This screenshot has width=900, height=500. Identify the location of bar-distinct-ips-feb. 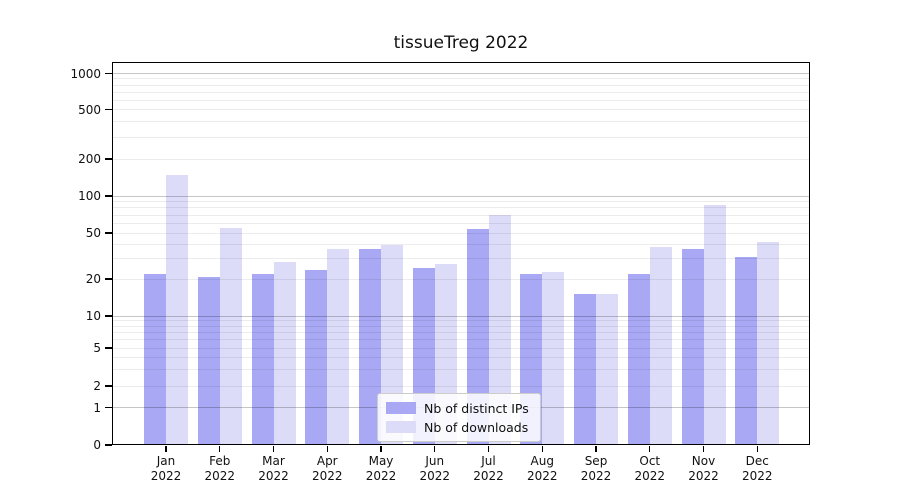
(208, 360).